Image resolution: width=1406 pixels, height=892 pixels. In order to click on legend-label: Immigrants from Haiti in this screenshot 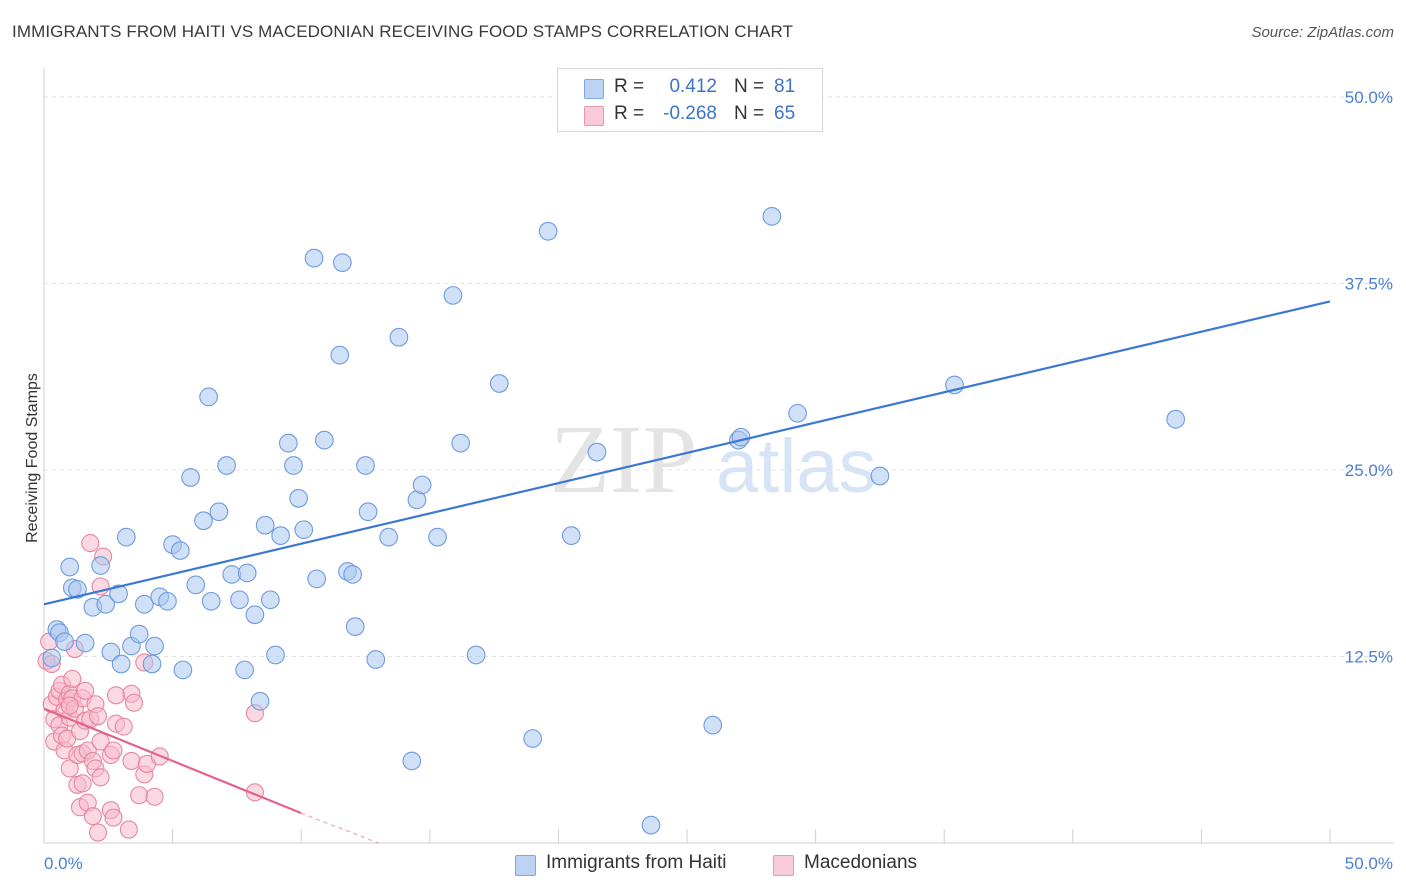, I will do `click(636, 862)`.